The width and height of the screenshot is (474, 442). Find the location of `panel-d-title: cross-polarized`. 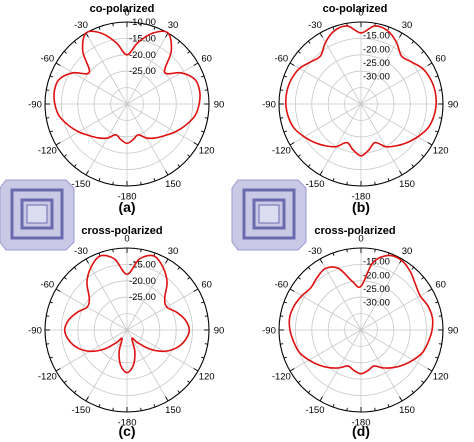

panel-d-title: cross-polarized is located at coordinates (354, 231).